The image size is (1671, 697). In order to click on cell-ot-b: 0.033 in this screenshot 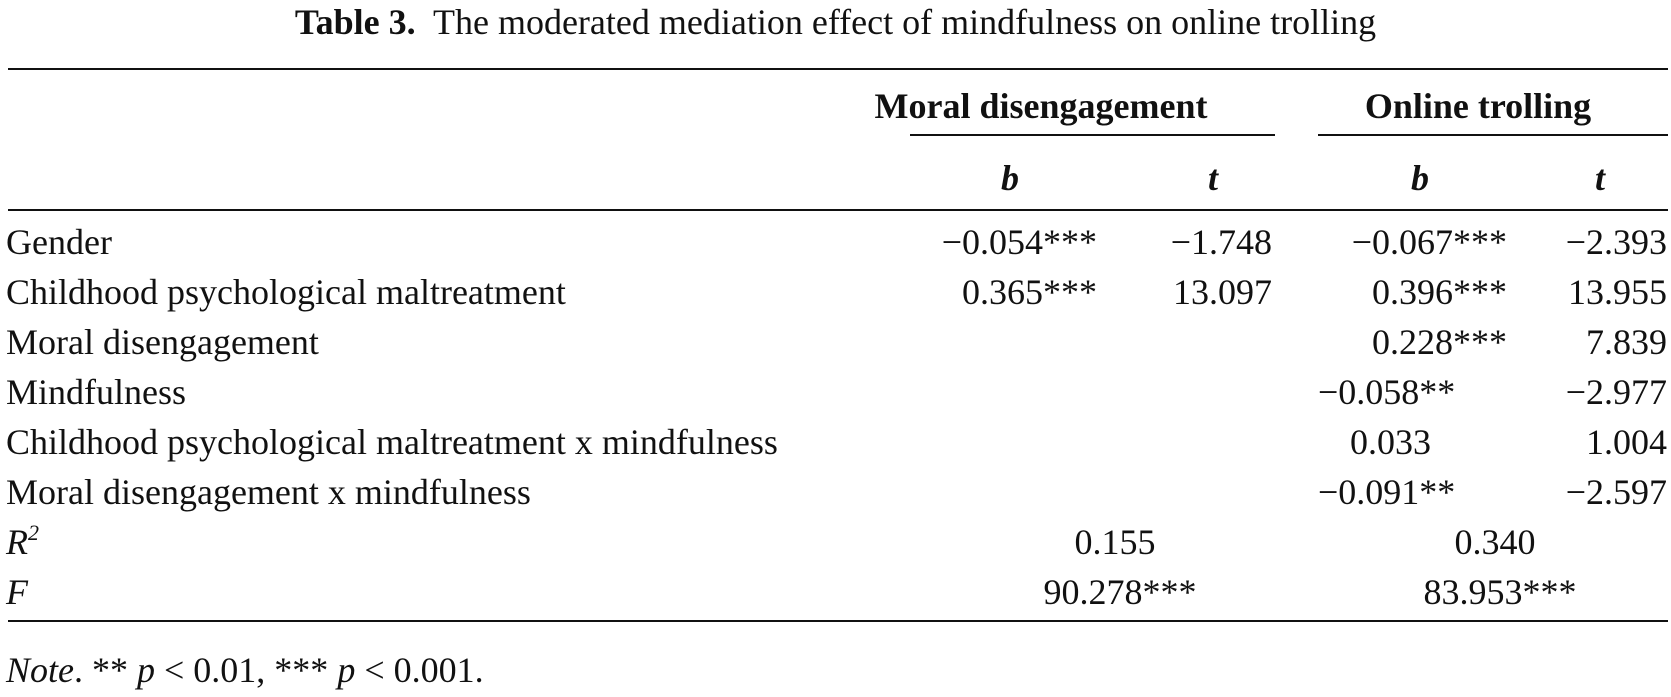, I will do `click(1390, 442)`.